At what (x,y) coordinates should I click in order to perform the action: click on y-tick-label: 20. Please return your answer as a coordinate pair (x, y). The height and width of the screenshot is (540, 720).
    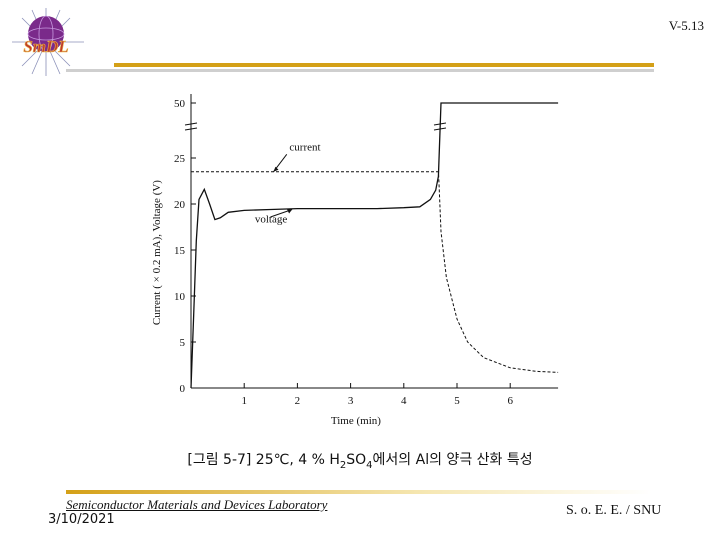
    Looking at the image, I should click on (180, 205).